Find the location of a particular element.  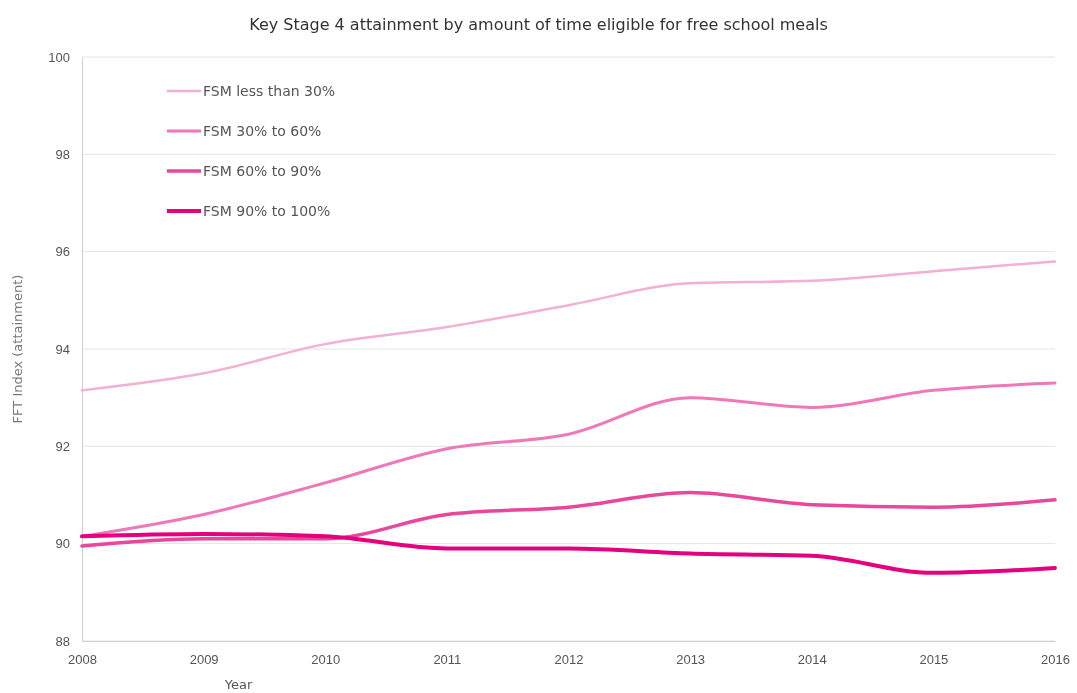

x-axis-title: Year is located at coordinates (238, 684).